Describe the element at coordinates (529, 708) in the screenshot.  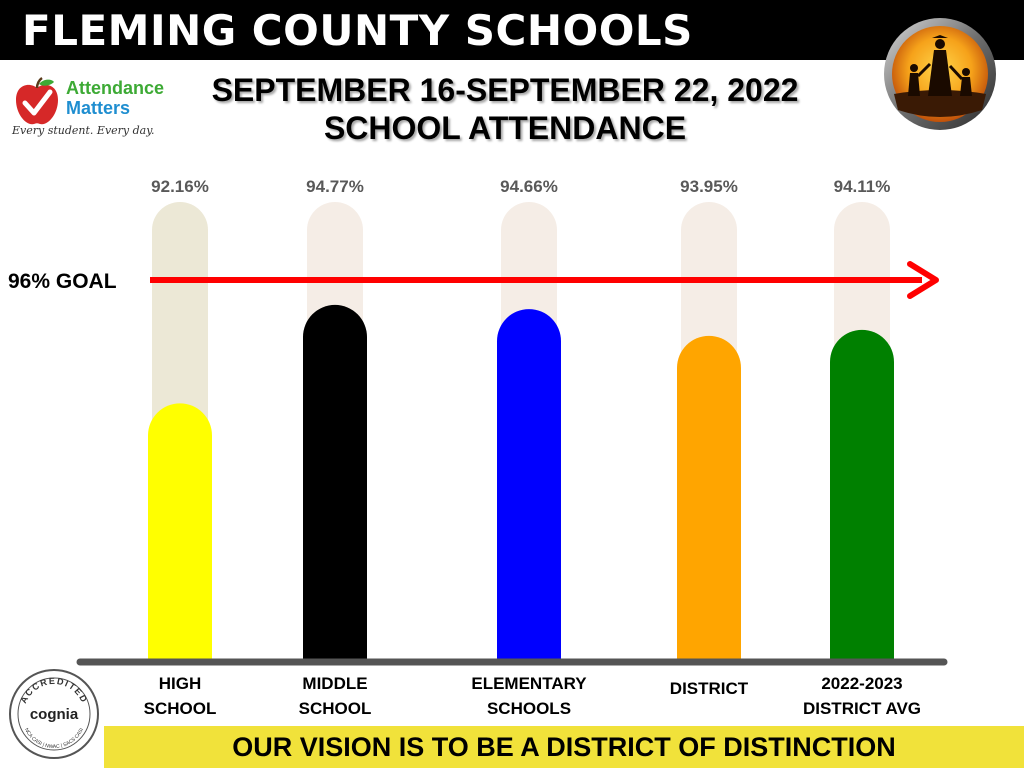
I see `category-label-3-line2: SCHOOLS` at that location.